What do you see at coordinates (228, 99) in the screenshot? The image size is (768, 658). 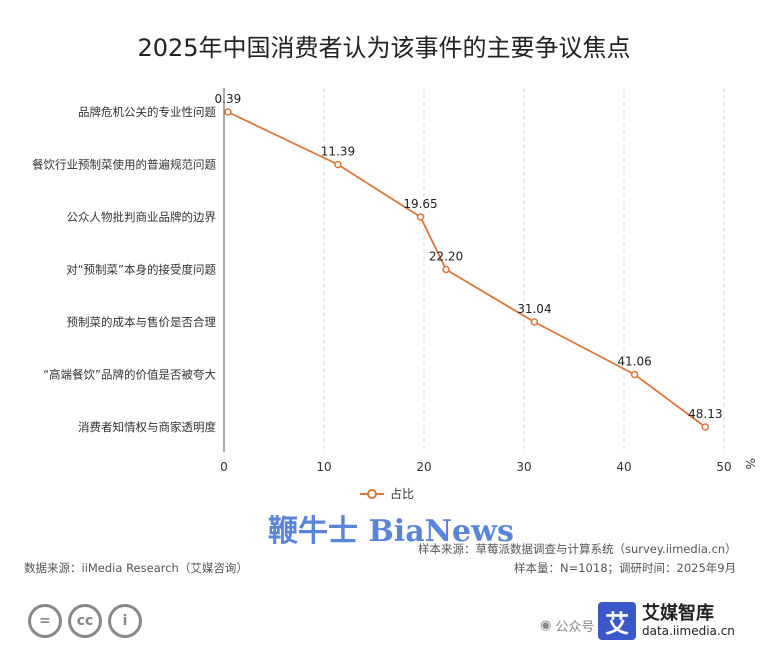 I see `data-label: 0.39` at bounding box center [228, 99].